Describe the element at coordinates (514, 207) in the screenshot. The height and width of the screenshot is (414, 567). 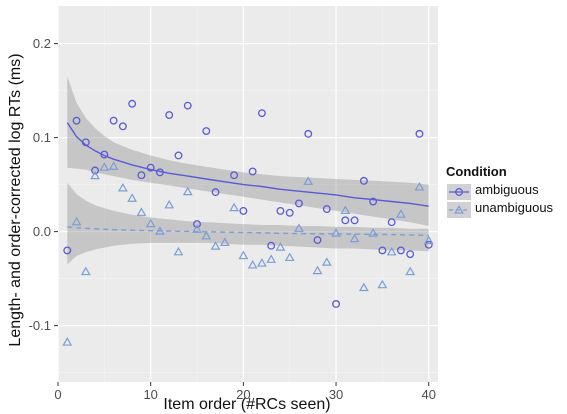
I see `legend-label-unambiguous: unambiguous` at that location.